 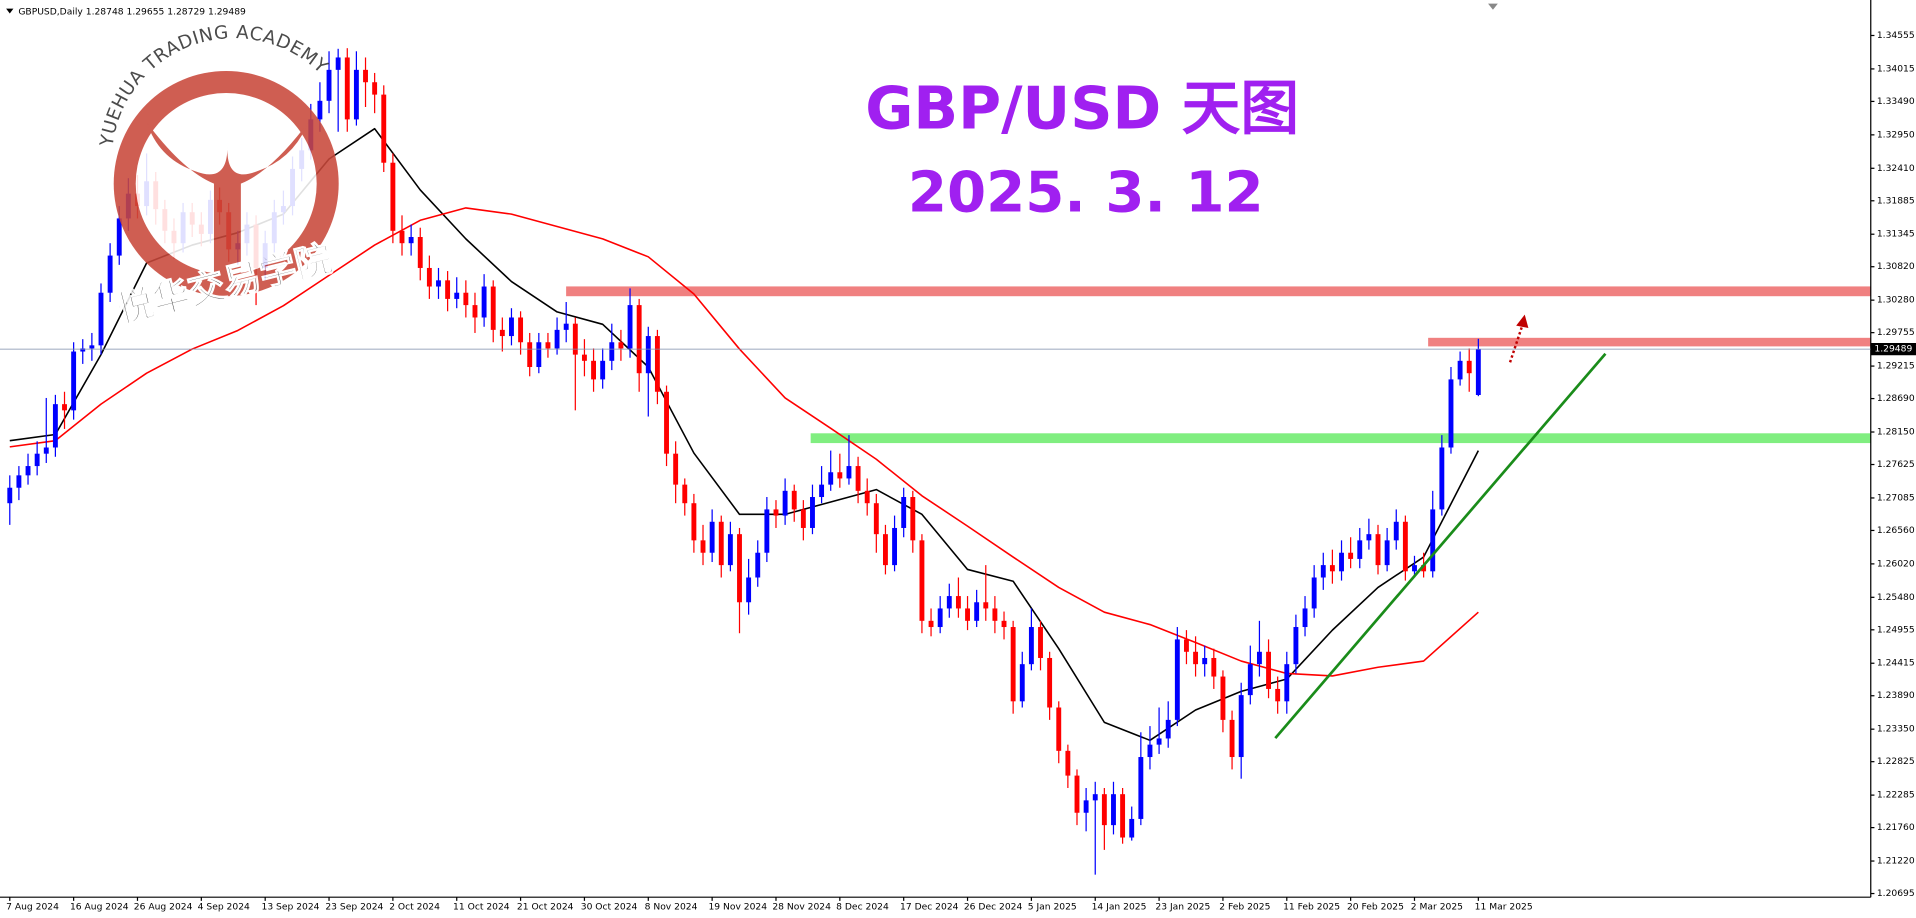 I want to click on arrow-shaft, so click(x=1516, y=344).